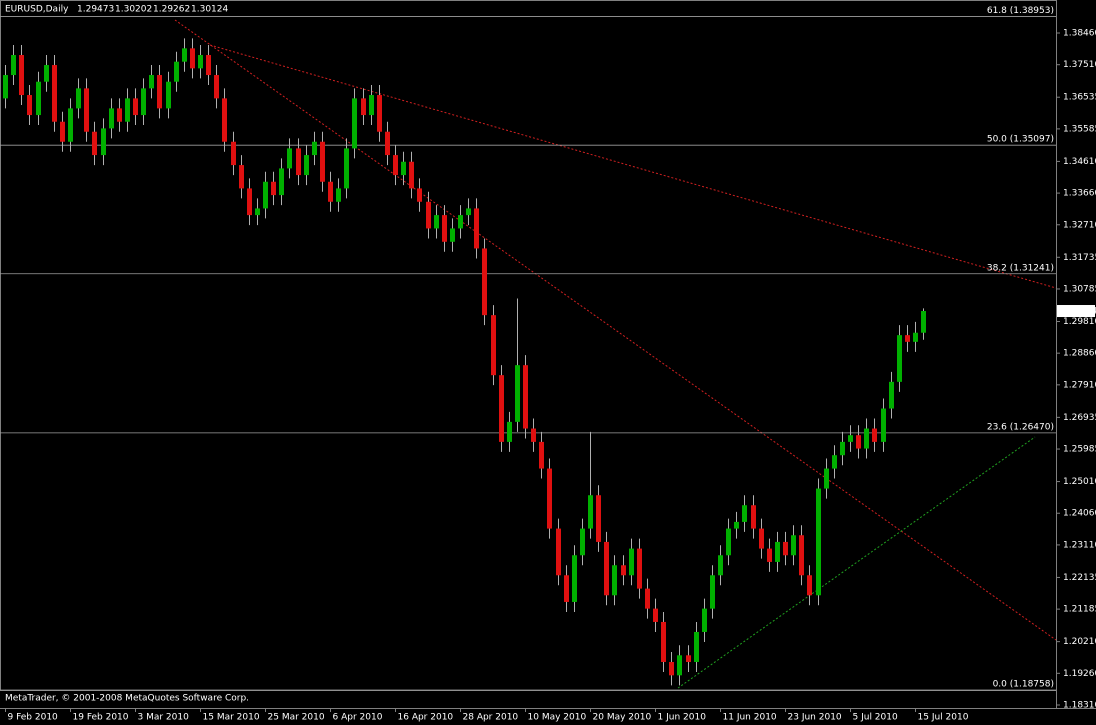 This screenshot has width=1096, height=725. Describe the element at coordinates (1023, 685) in the screenshot. I see `fibo-label: 0.0 (1.18758)` at that location.